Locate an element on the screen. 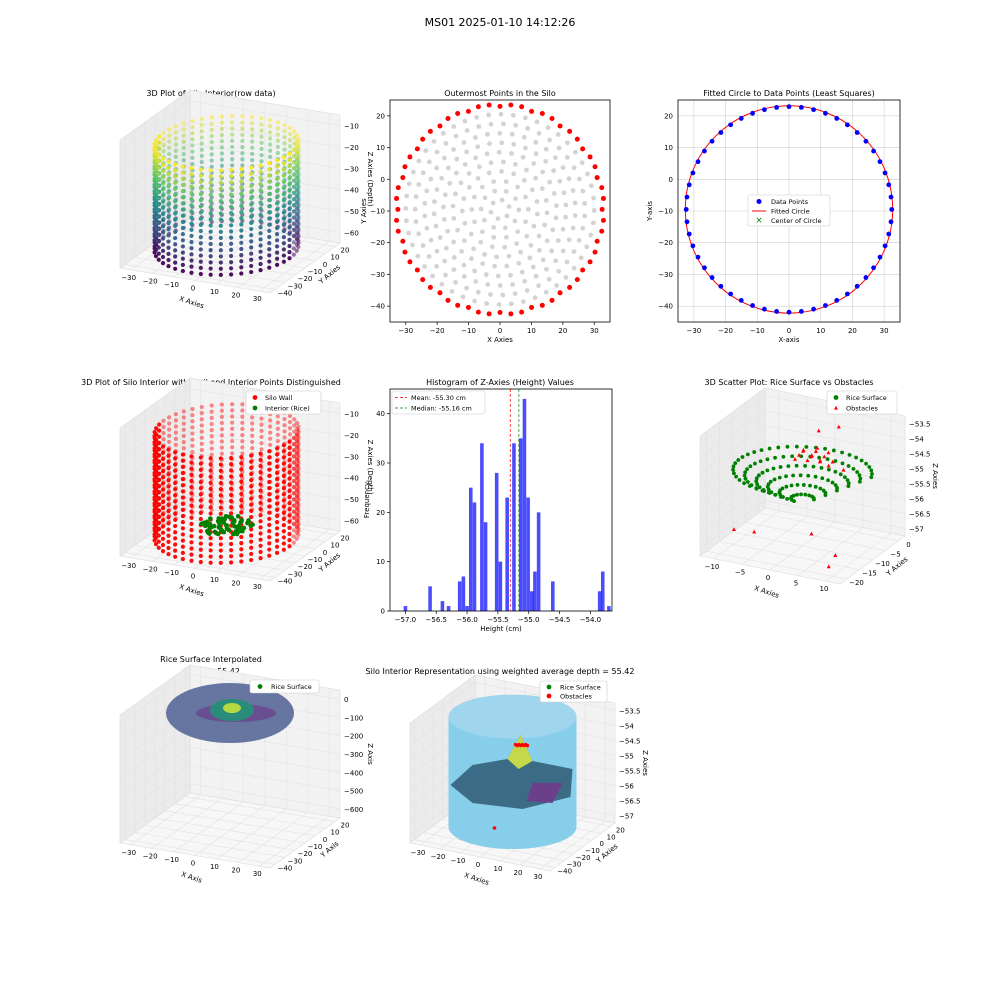  z-axis-label: Z Axis is located at coordinates (370, 754).